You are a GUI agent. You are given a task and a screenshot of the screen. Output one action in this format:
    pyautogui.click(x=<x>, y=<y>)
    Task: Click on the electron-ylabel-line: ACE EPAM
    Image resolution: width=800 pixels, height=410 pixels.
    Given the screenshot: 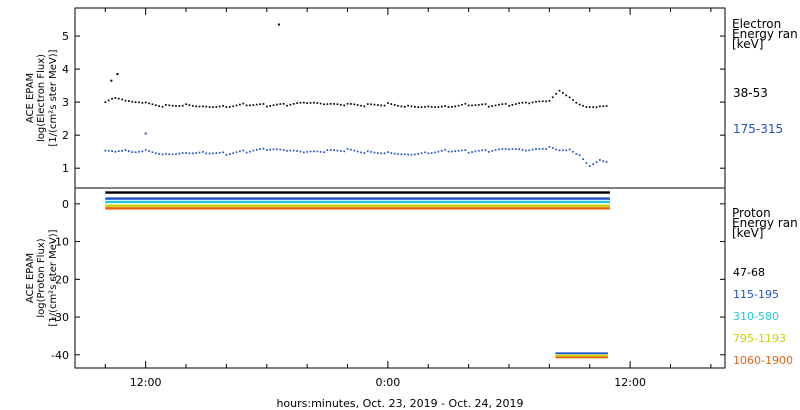 What is the action you would take?
    pyautogui.click(x=30, y=98)
    